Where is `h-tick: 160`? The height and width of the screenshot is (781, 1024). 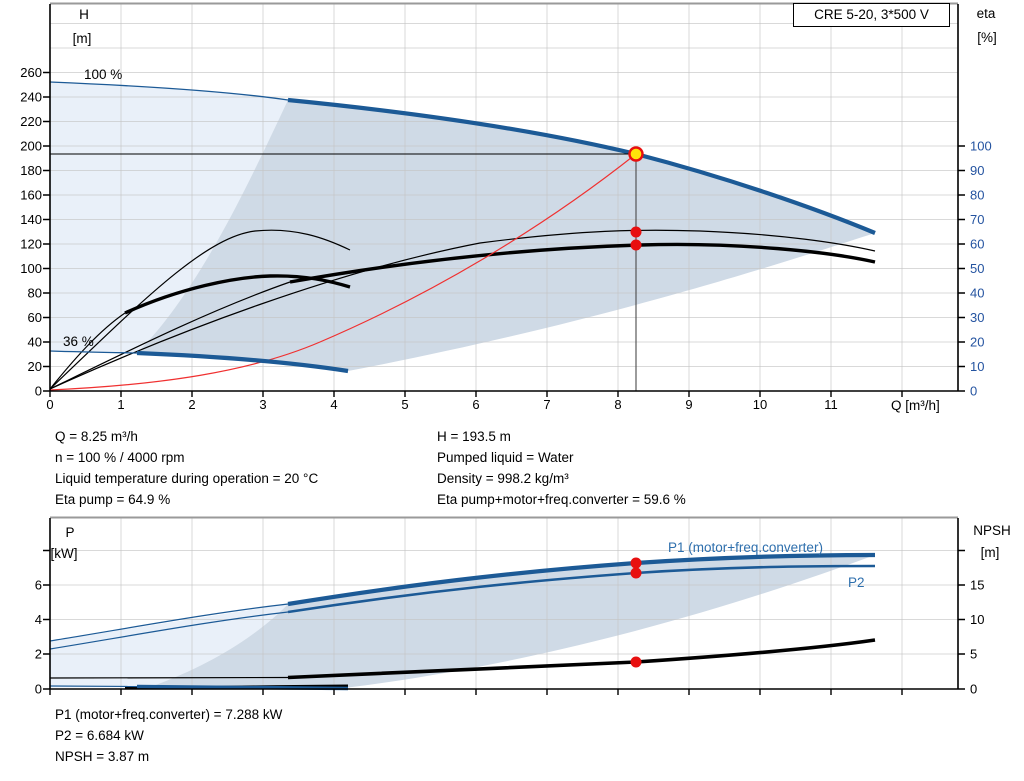
h-tick: 160 is located at coordinates (31, 195).